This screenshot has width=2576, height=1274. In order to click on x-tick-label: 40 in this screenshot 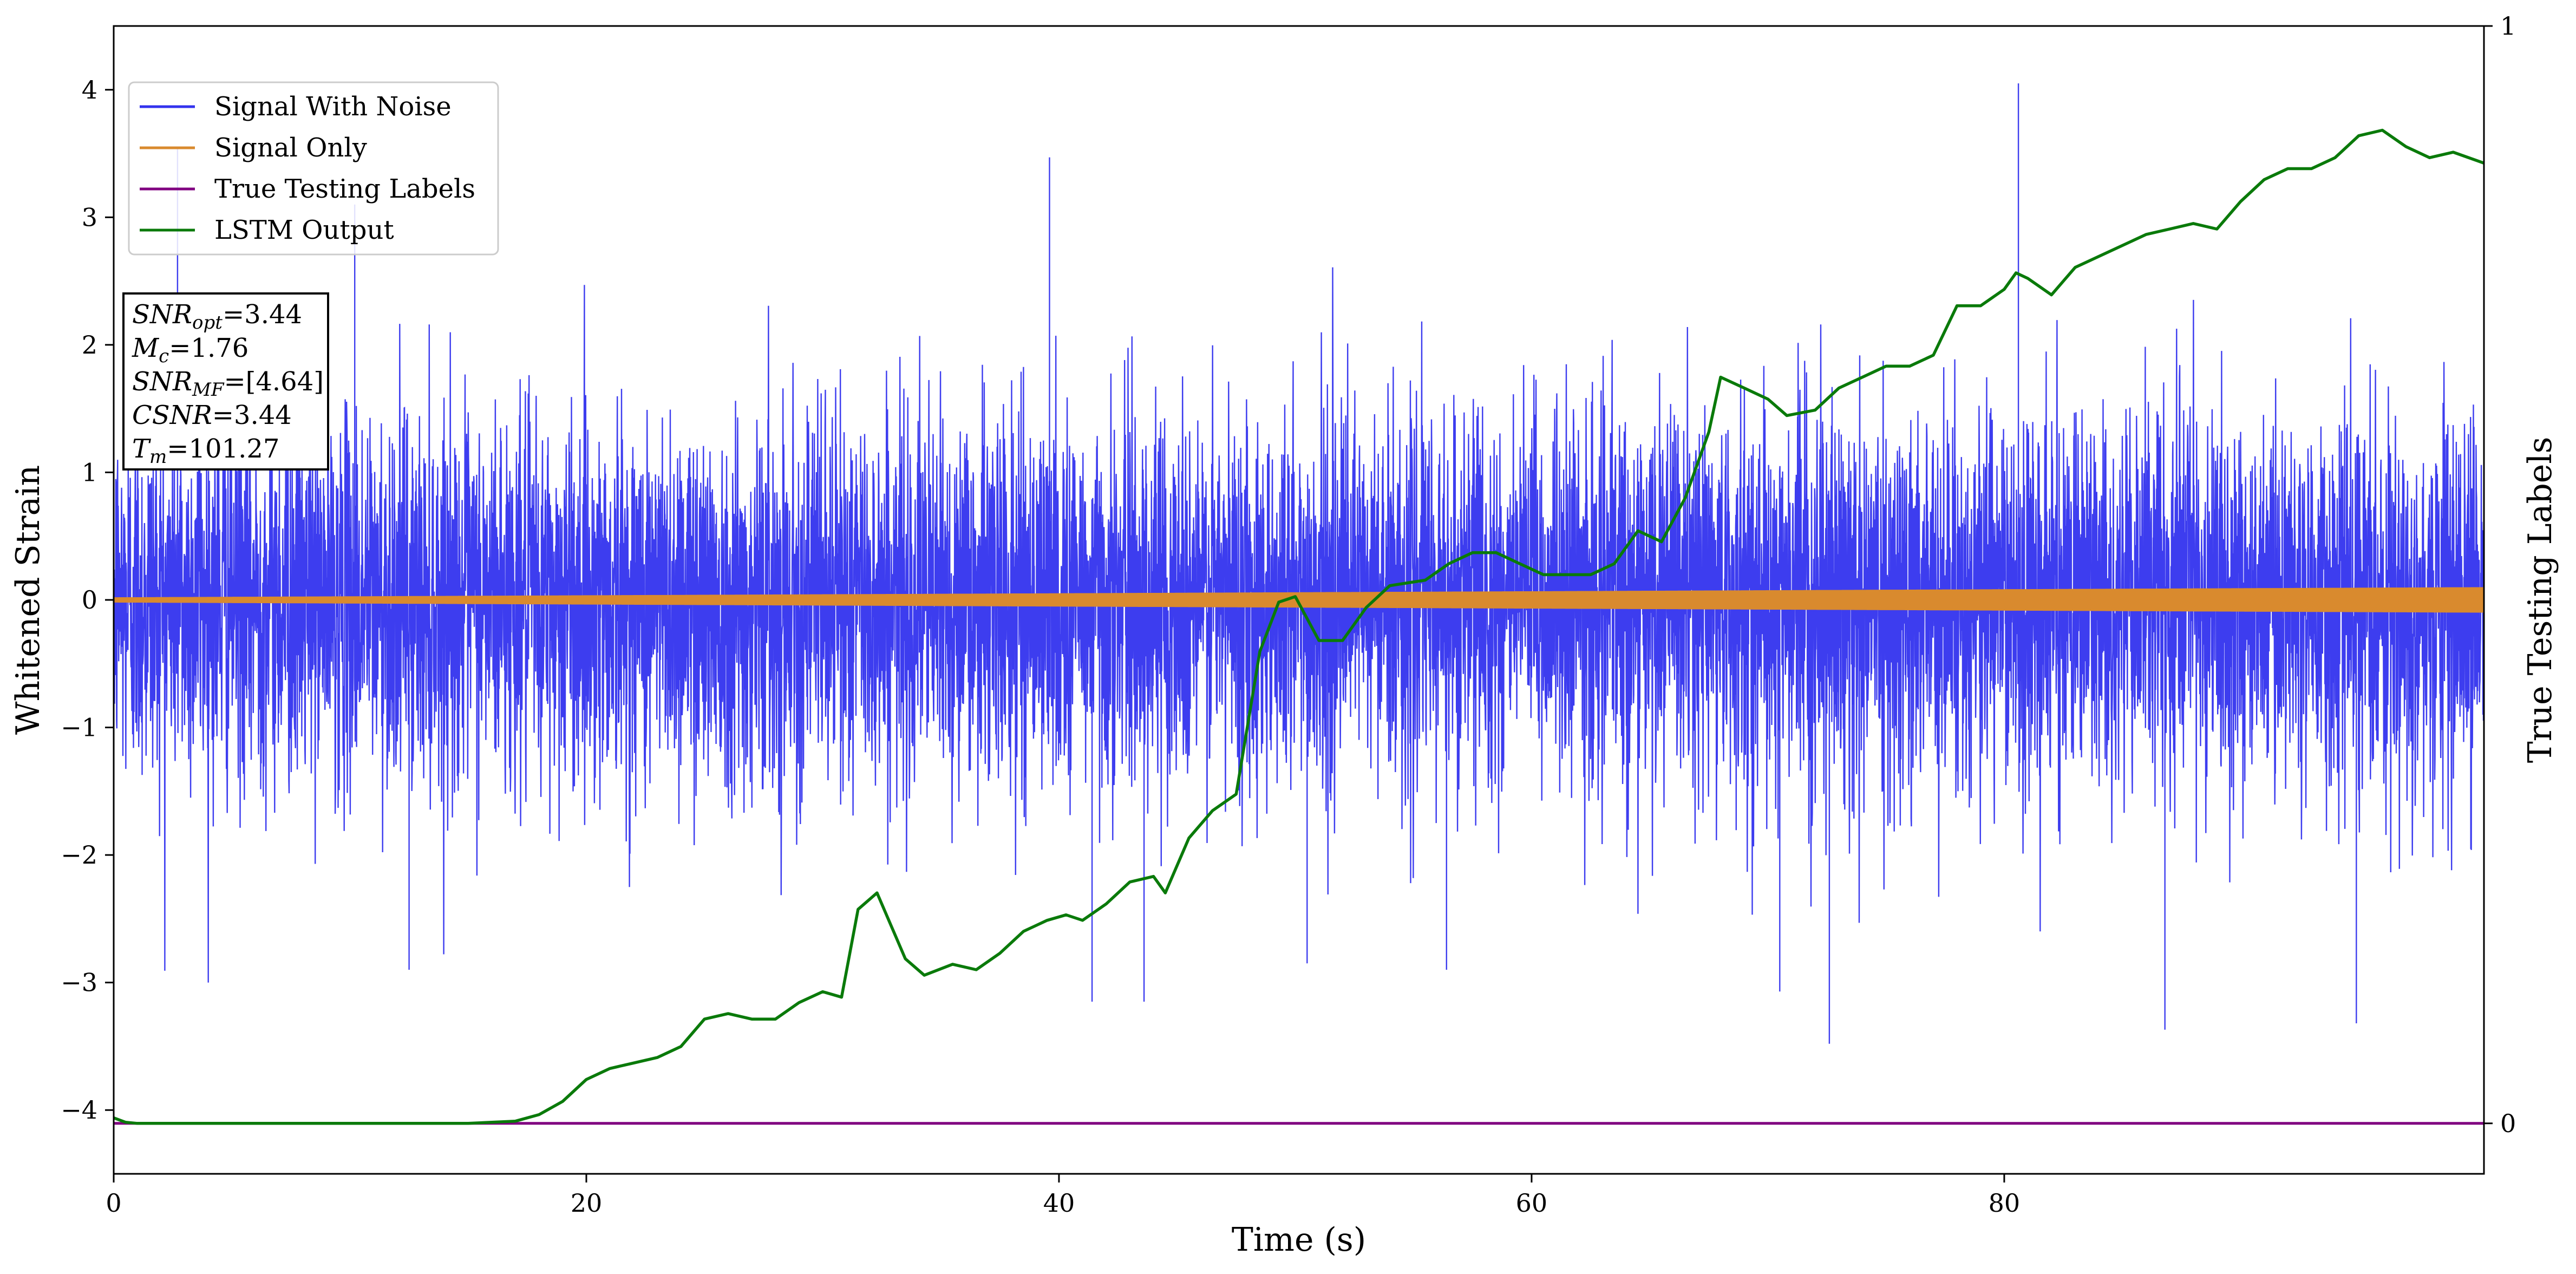, I will do `click(1059, 1203)`.